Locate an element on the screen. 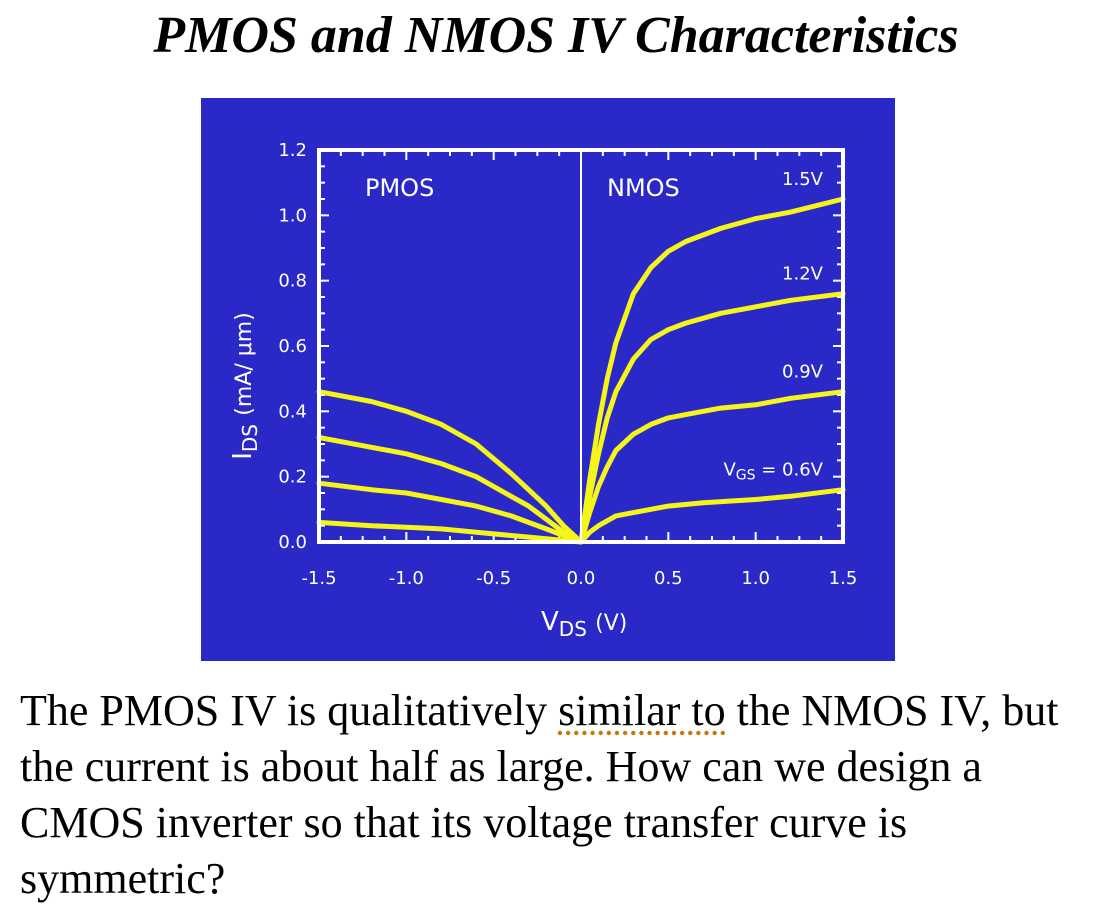 Image resolution: width=1112 pixels, height=917 pixels. y-tick-label: 1.2 is located at coordinates (292, 150).